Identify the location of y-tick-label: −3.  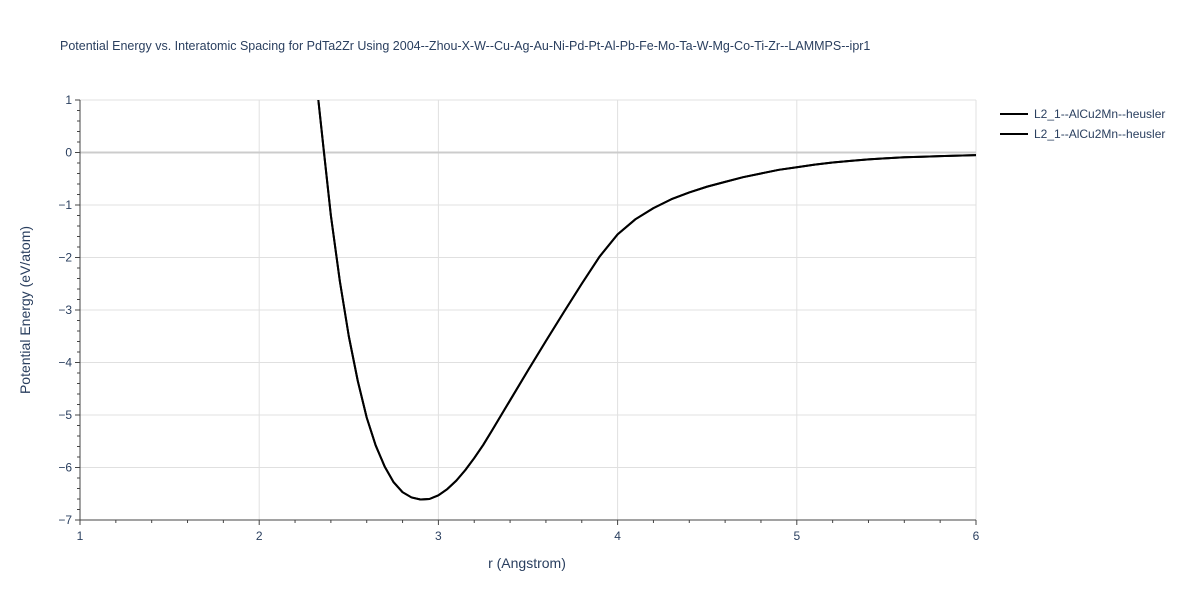
(65, 310).